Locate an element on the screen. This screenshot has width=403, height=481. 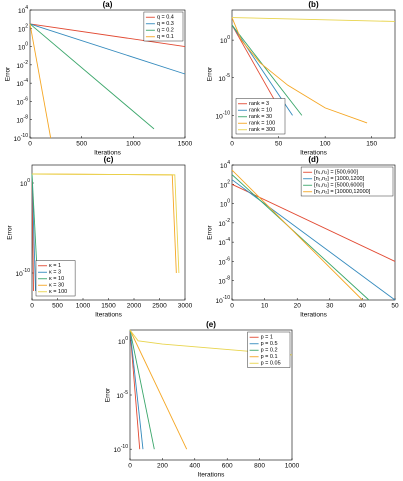
legend-label: rank = 30 is located at coordinates (260, 117).